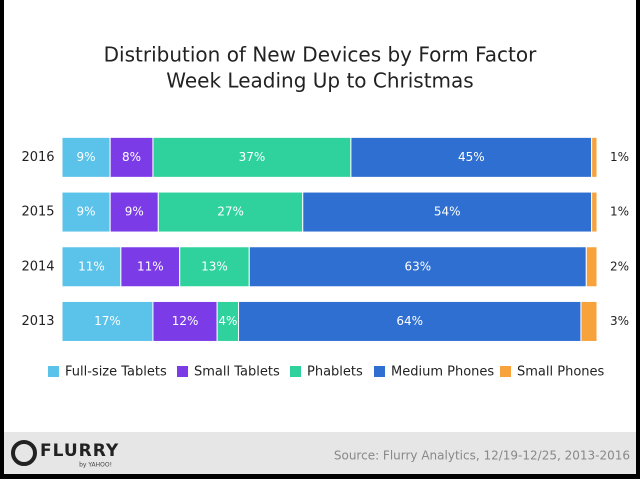 The image size is (640, 479). I want to click on value-label: 8%, so click(131, 157).